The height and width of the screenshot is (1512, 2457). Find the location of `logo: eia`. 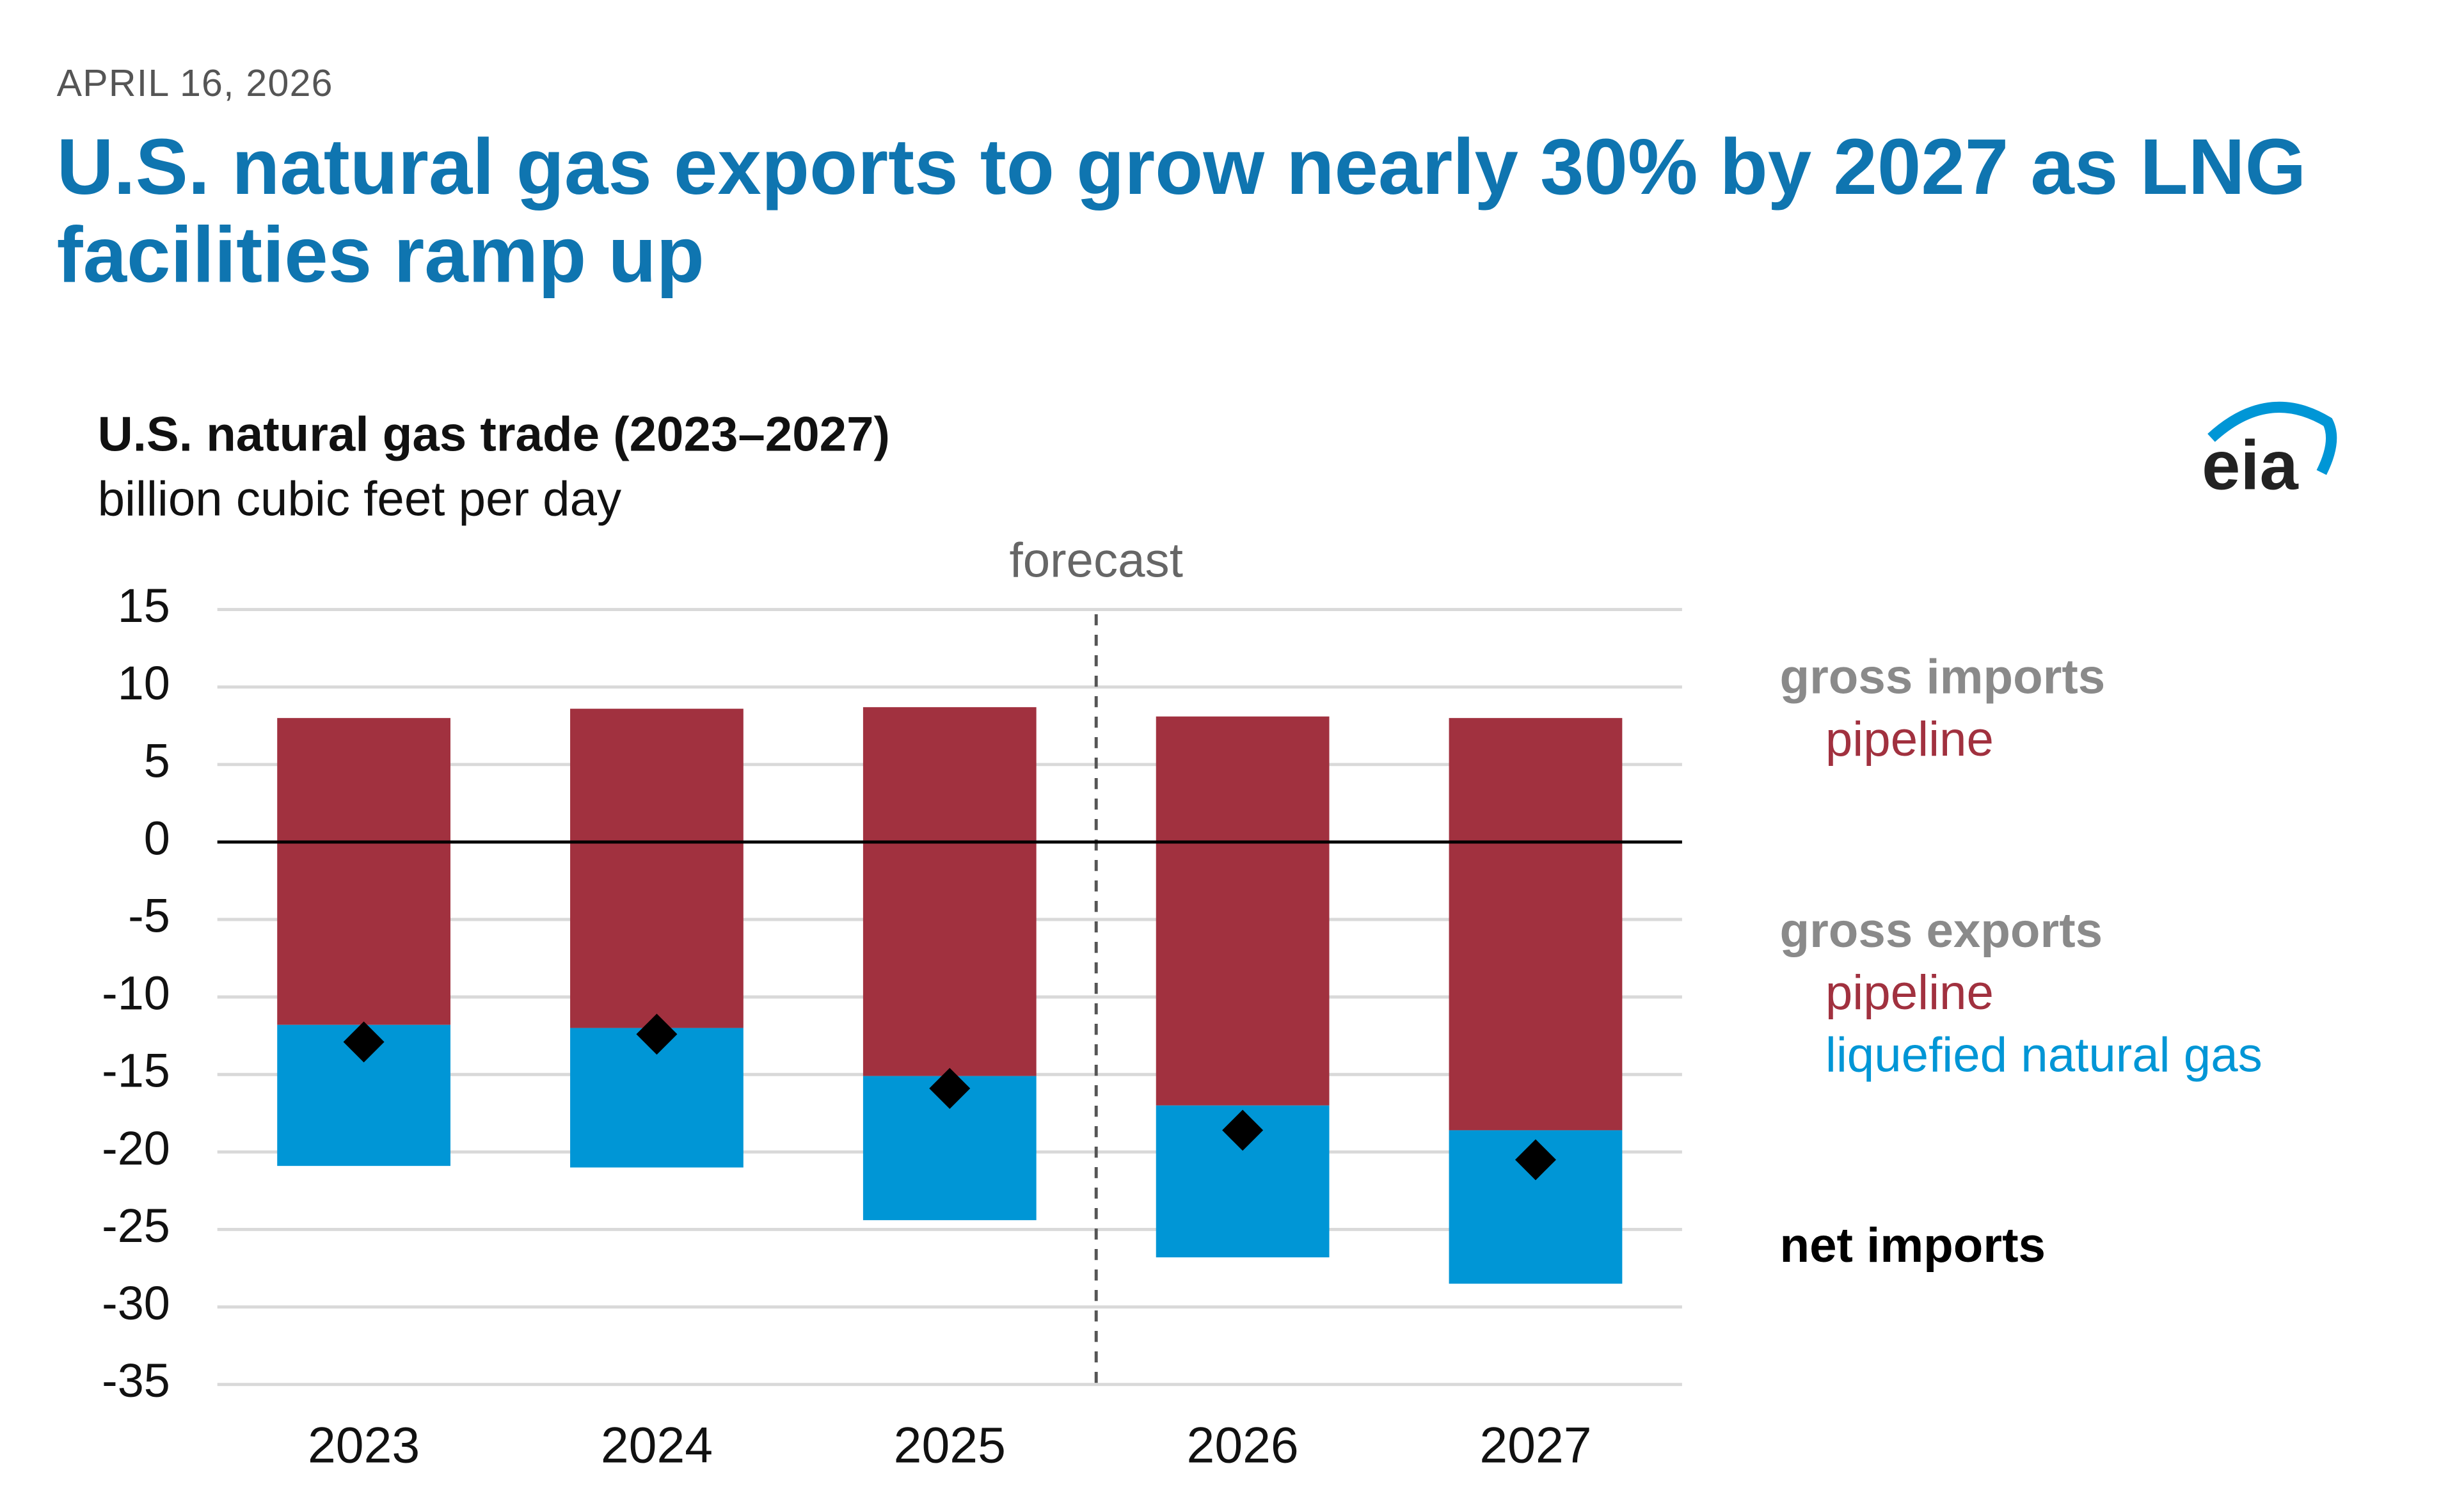

logo: eia is located at coordinates (2250, 465).